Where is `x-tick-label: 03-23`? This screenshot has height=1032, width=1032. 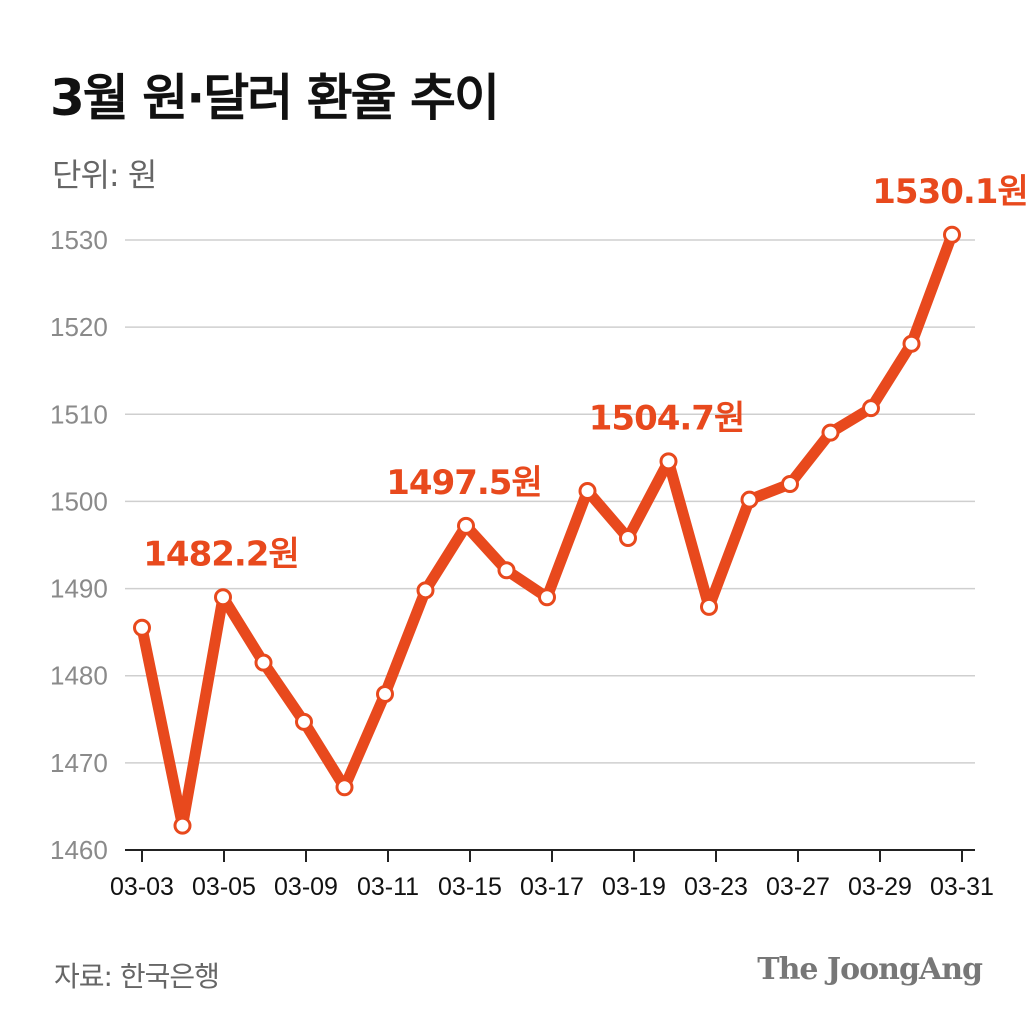
x-tick-label: 03-23 is located at coordinates (716, 887).